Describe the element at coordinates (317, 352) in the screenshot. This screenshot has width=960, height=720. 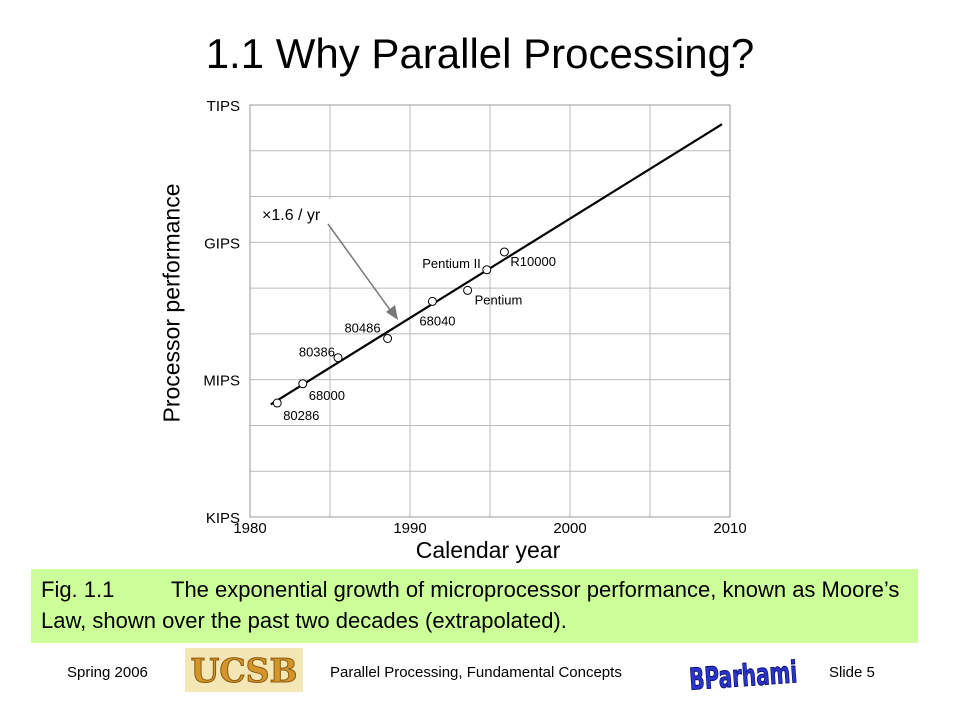
I see `data-point-label: 80386` at that location.